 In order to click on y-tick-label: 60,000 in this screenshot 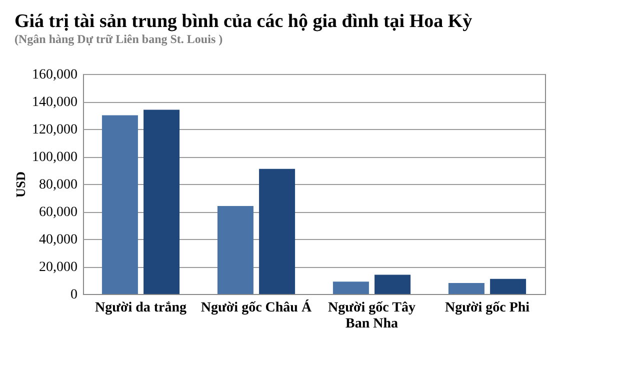, I will do `click(58, 212)`.